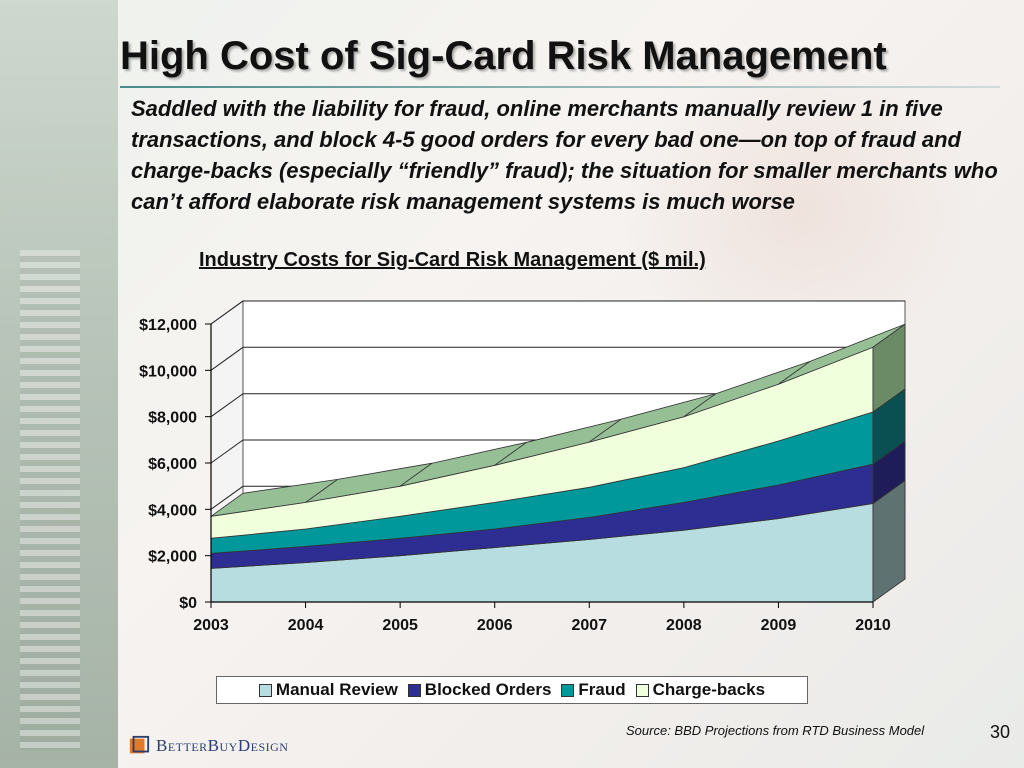  I want to click on company-logo: BetterBuyDesign, so click(208, 746).